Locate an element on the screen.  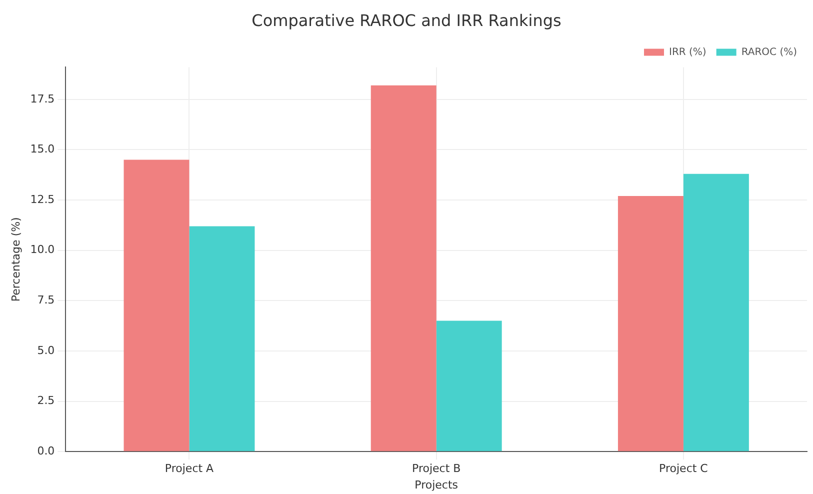
x-tick-label: Project A is located at coordinates (189, 469).